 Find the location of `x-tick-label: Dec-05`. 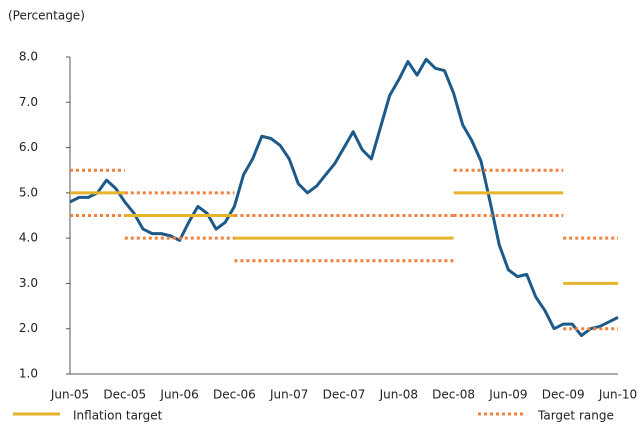

x-tick-label: Dec-05 is located at coordinates (124, 395).